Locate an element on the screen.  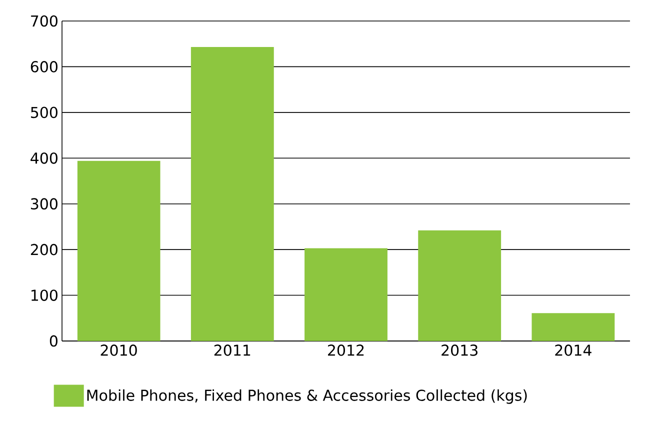
y-tick-label: 600 is located at coordinates (44, 66).